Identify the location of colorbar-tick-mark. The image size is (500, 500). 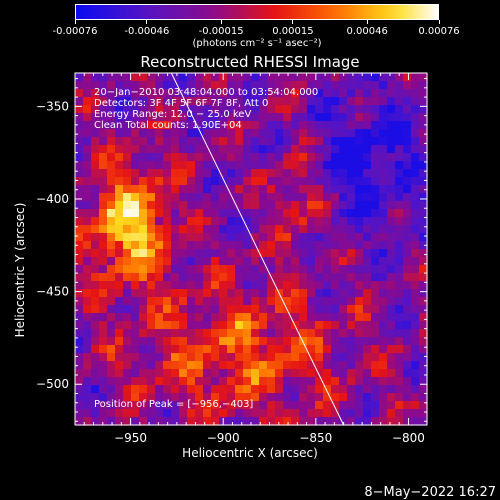
(147, 22).